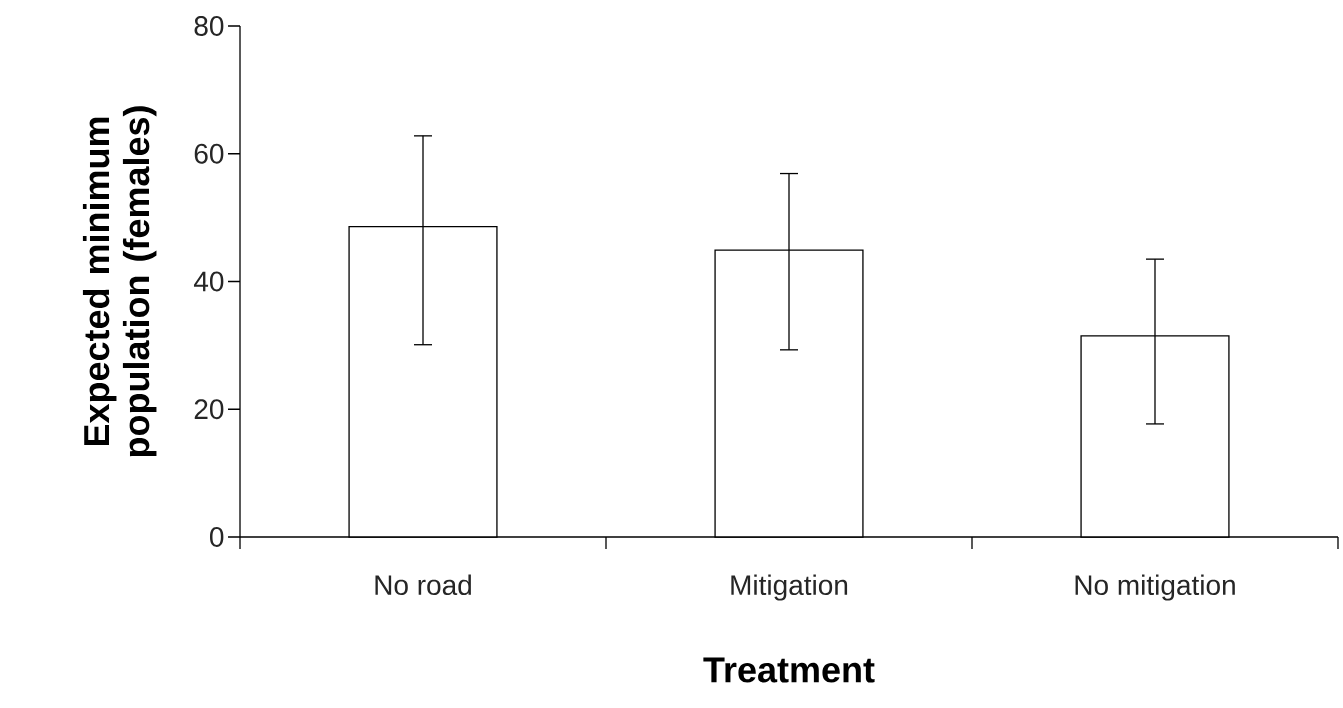 Image resolution: width=1343 pixels, height=708 pixels. I want to click on x-tick-label: Mitigation, so click(789, 587).